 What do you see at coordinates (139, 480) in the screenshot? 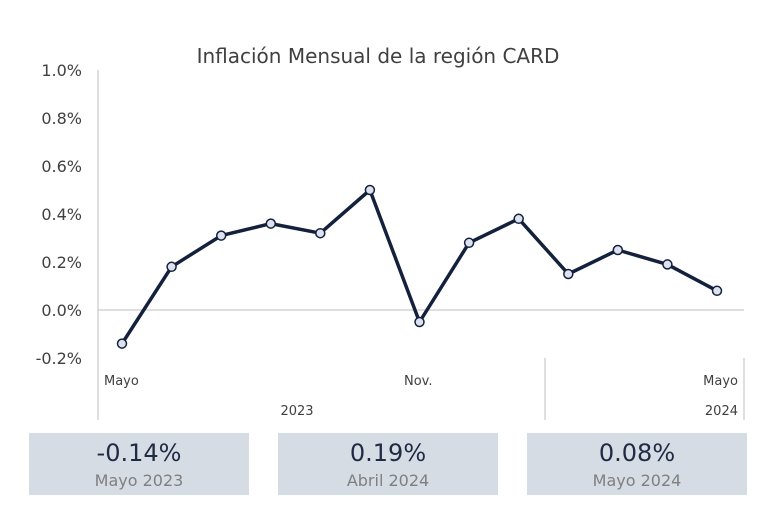
I see `kpi-label: Mayo 2023` at bounding box center [139, 480].